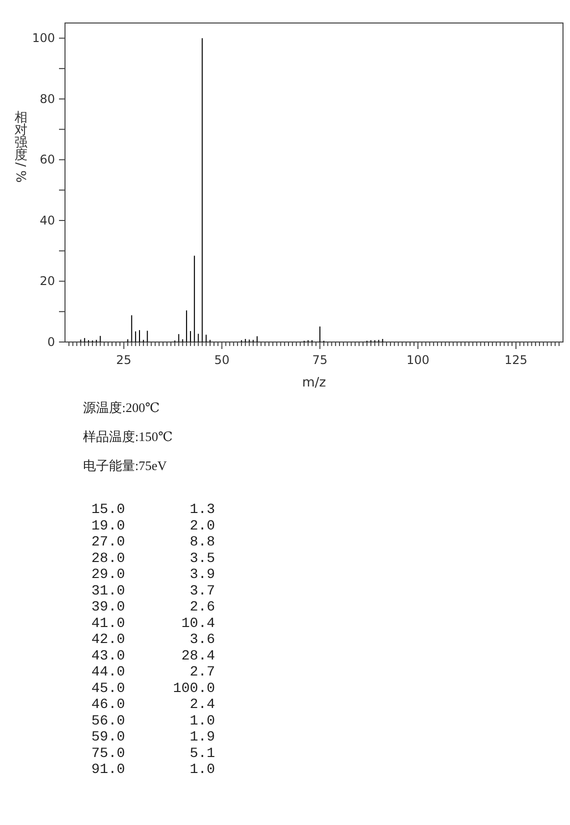 The width and height of the screenshot is (570, 825). I want to click on text: 2.6, so click(202, 608).